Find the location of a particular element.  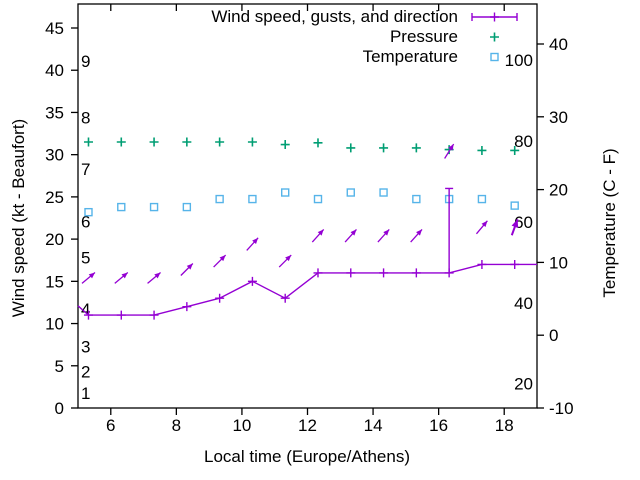

legend-sample-square is located at coordinates (494, 57).